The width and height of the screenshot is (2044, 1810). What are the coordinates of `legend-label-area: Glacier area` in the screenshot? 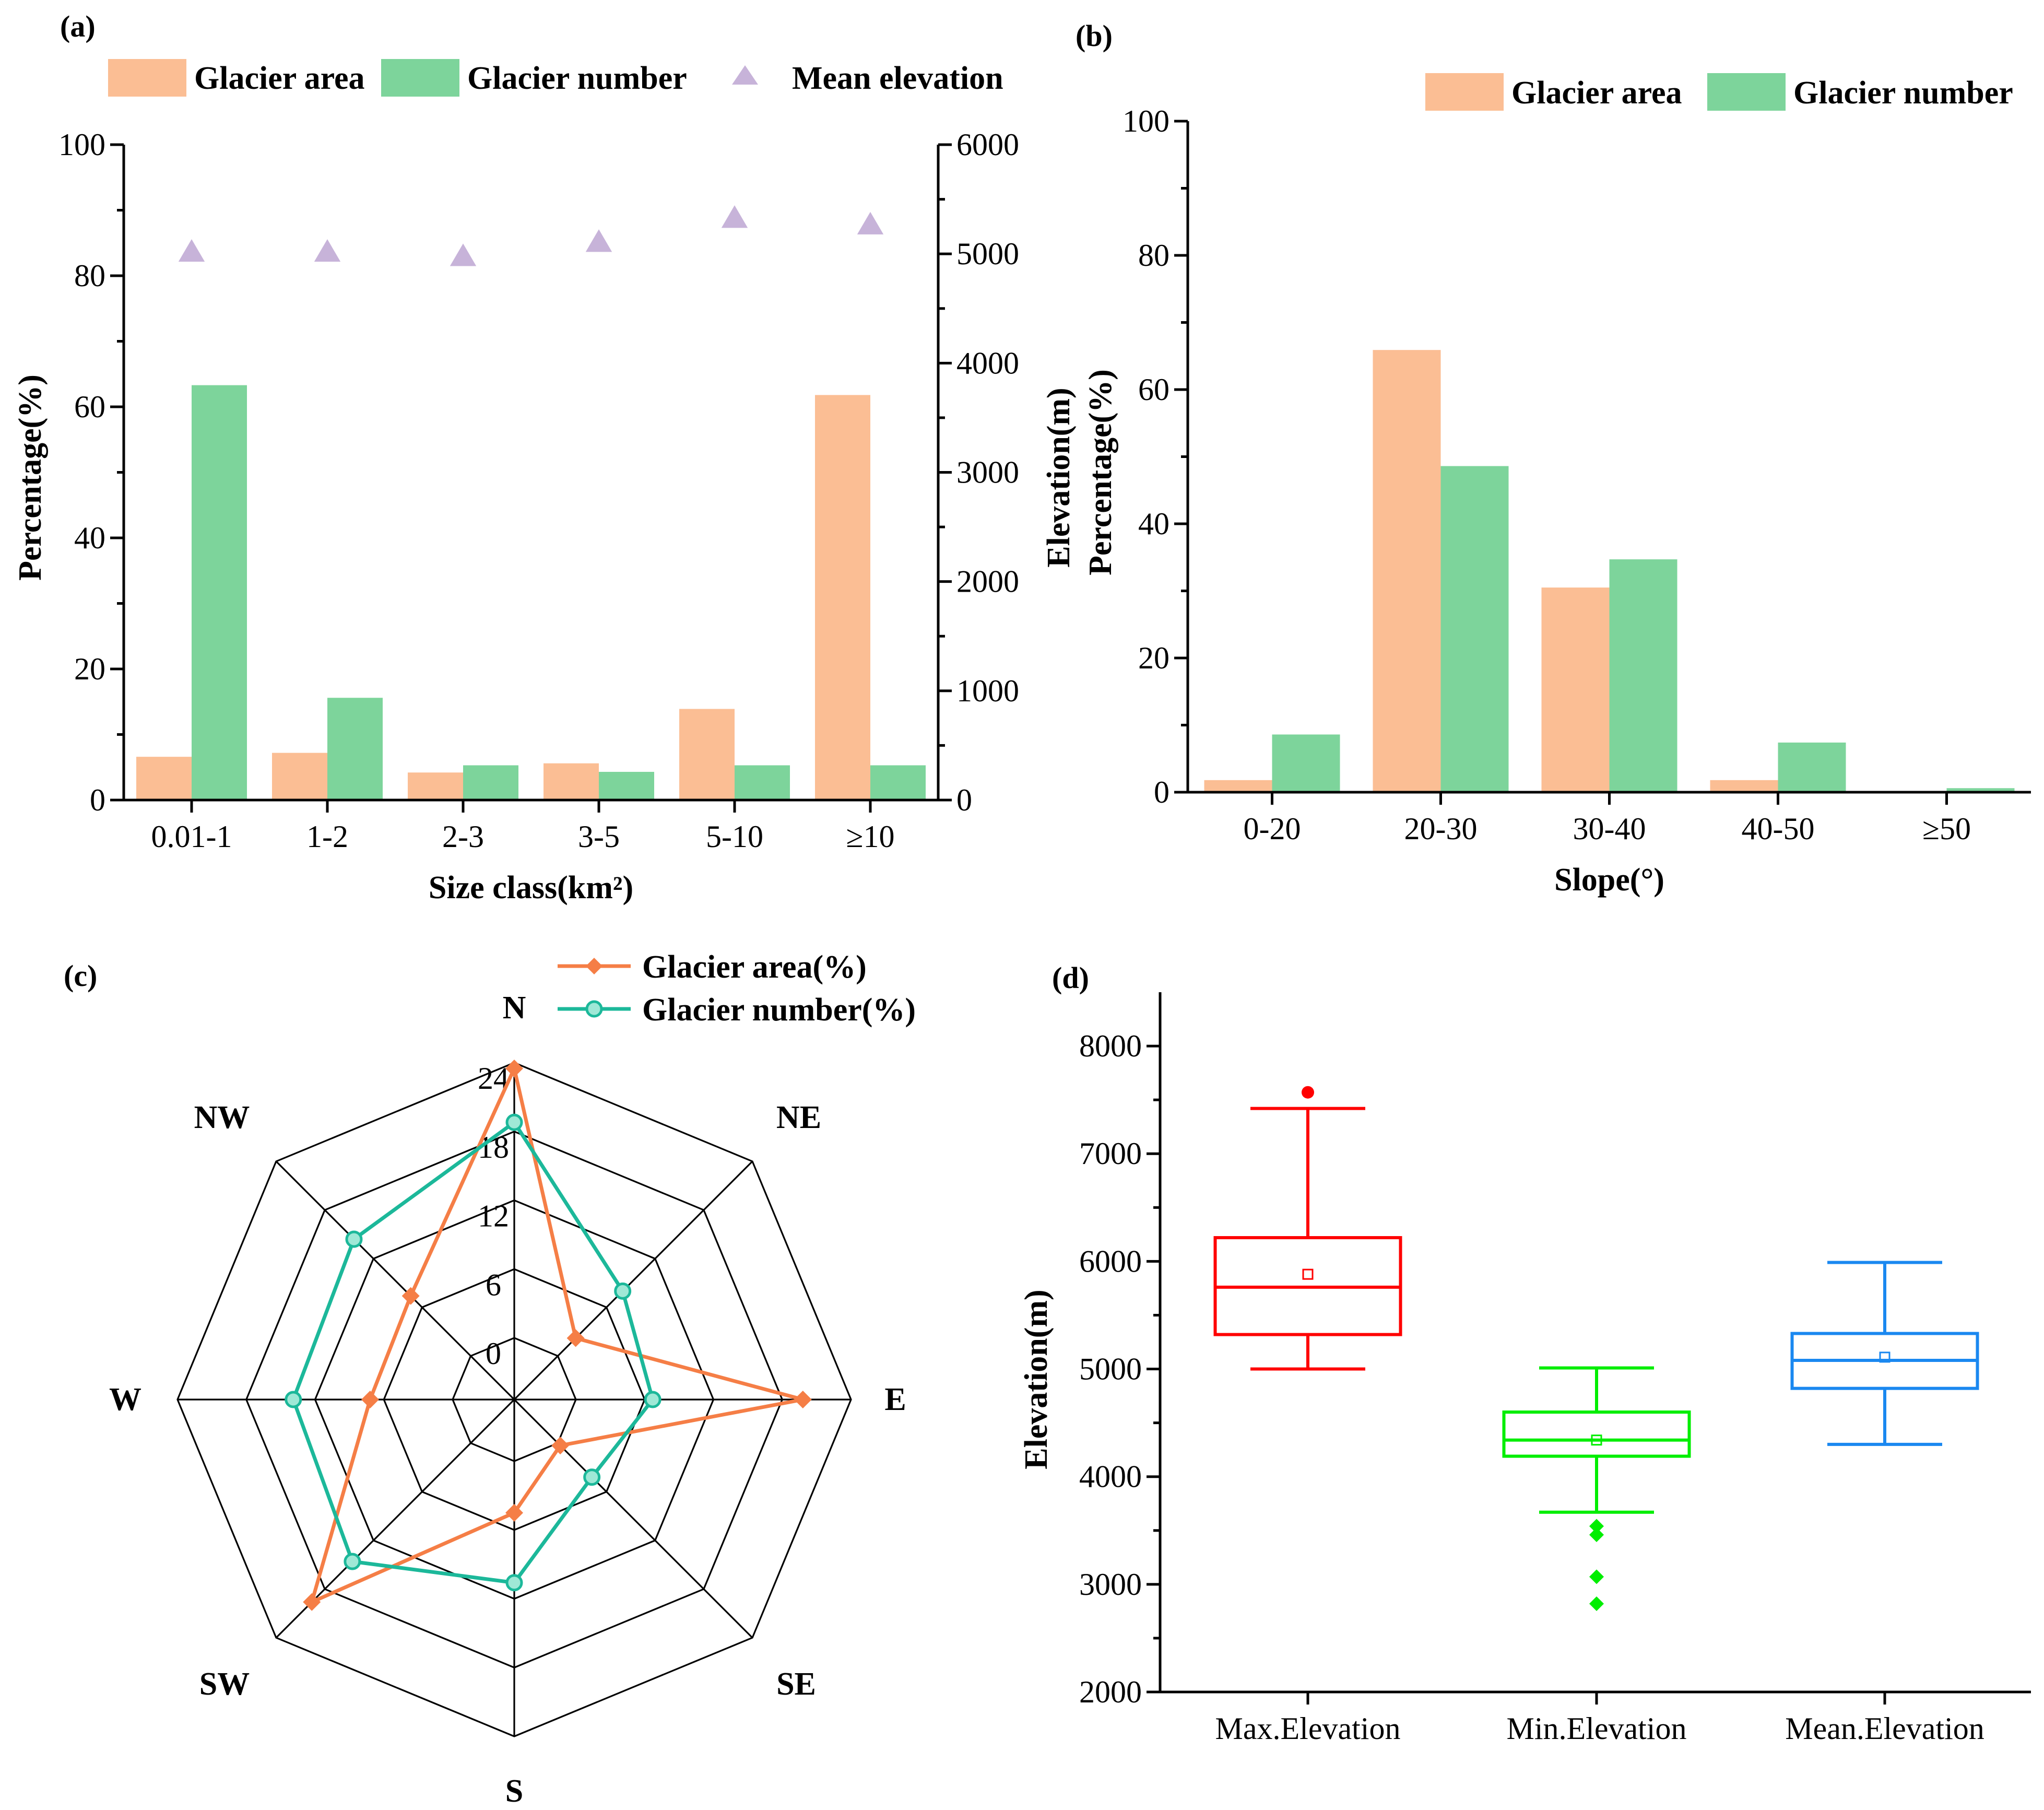 It's located at (1596, 93).